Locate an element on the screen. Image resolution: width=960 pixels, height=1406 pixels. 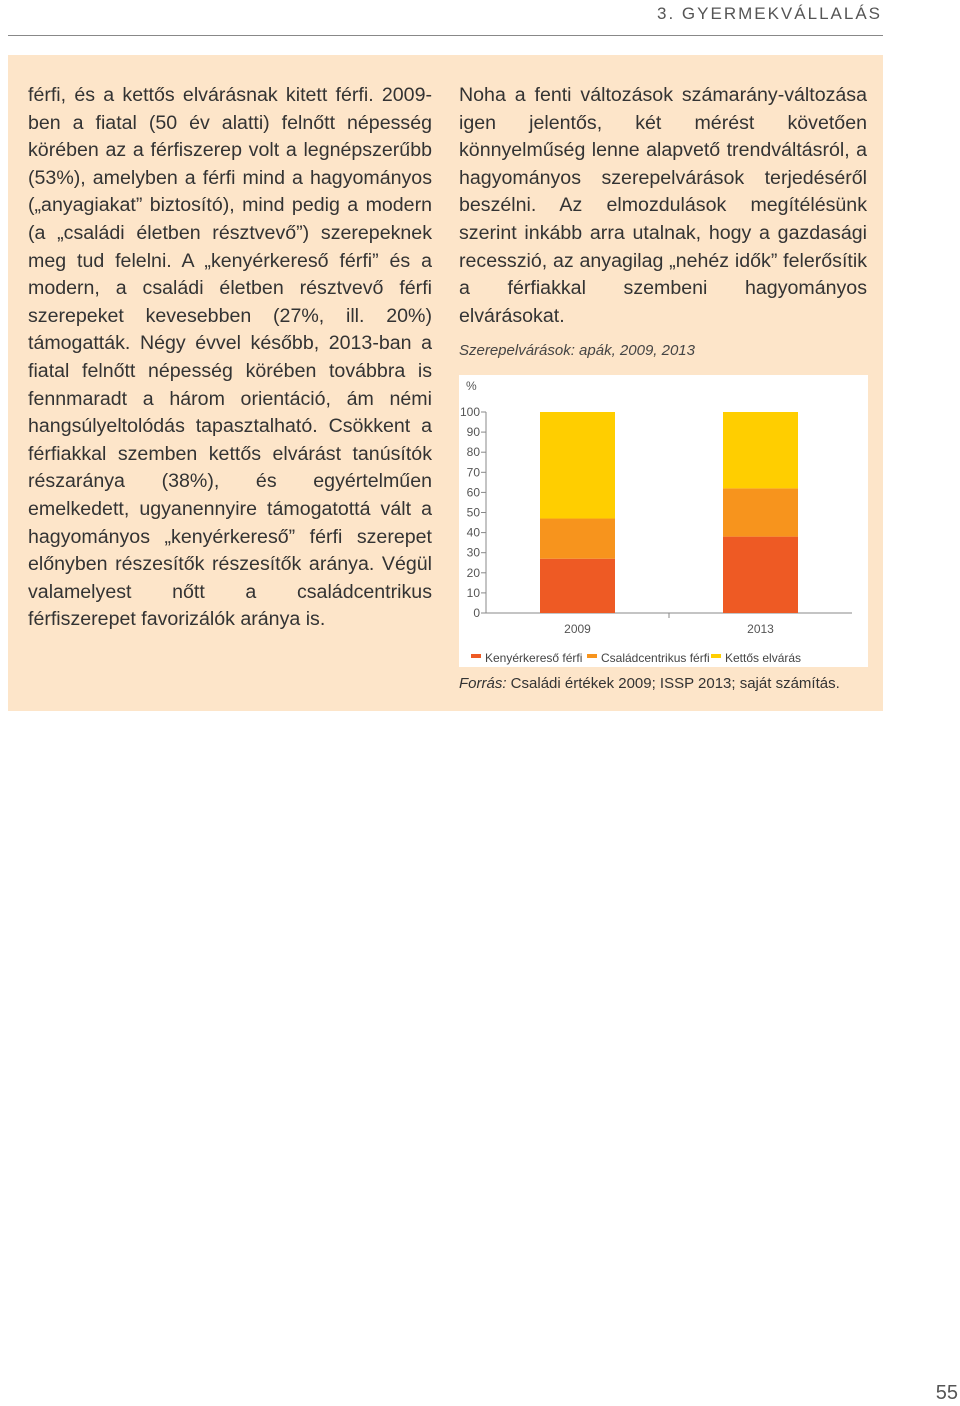
y-tick-label: 70 is located at coordinates (474, 472).